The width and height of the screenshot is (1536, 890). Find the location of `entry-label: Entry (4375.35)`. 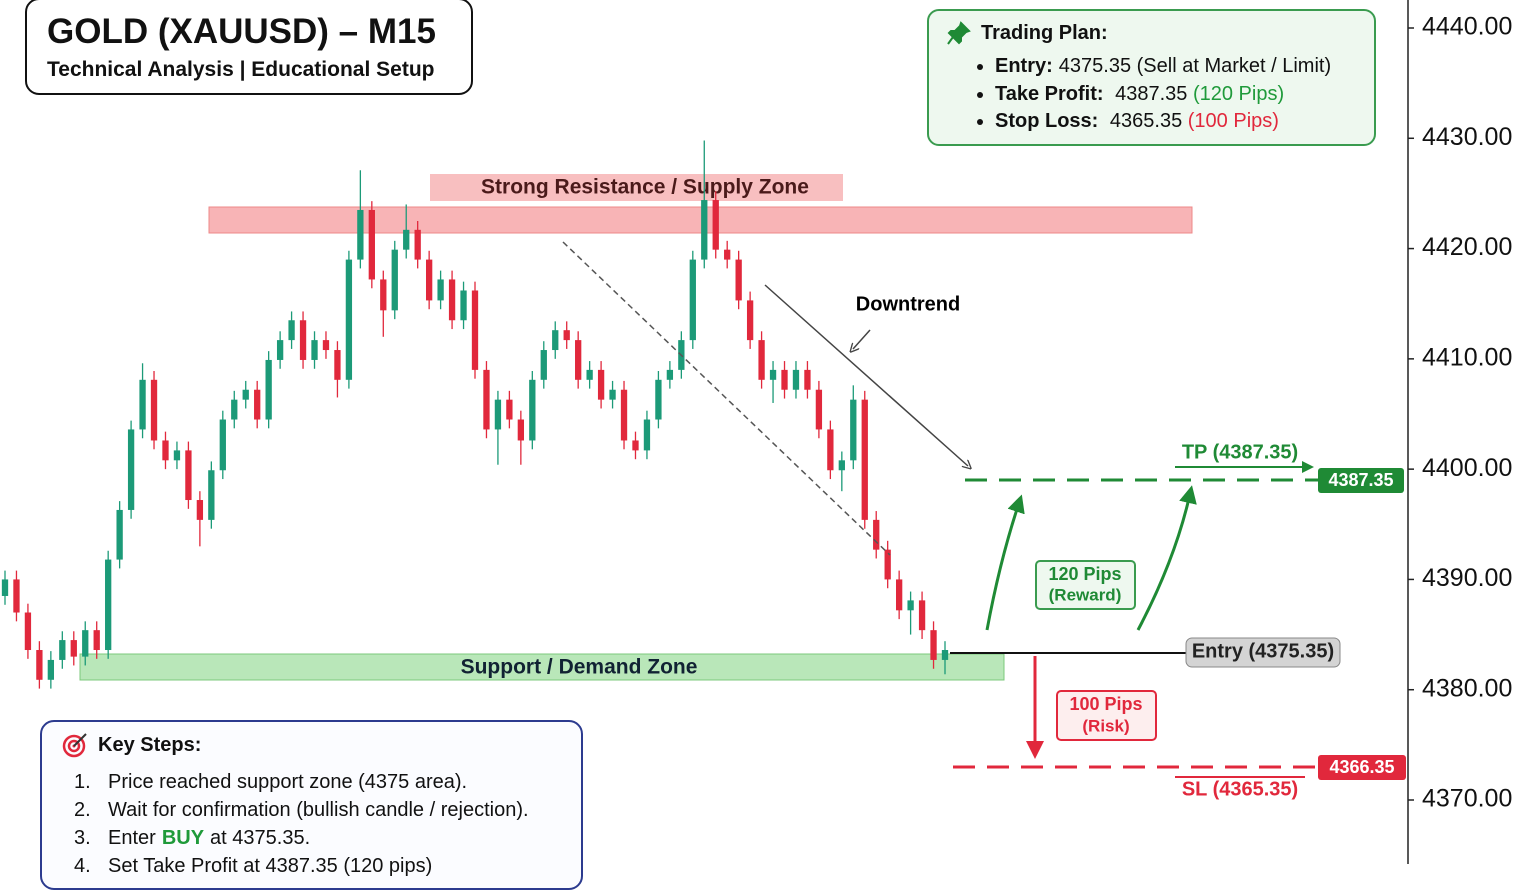

entry-label: Entry (4375.35) is located at coordinates (1263, 651).